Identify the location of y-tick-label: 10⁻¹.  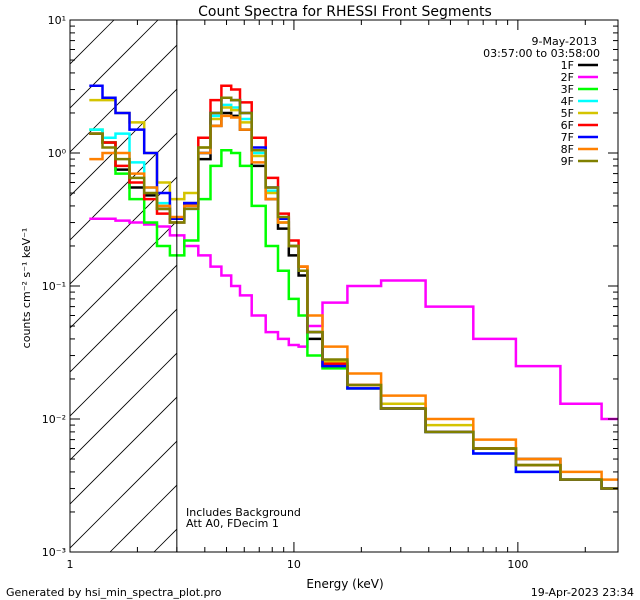
(54, 286).